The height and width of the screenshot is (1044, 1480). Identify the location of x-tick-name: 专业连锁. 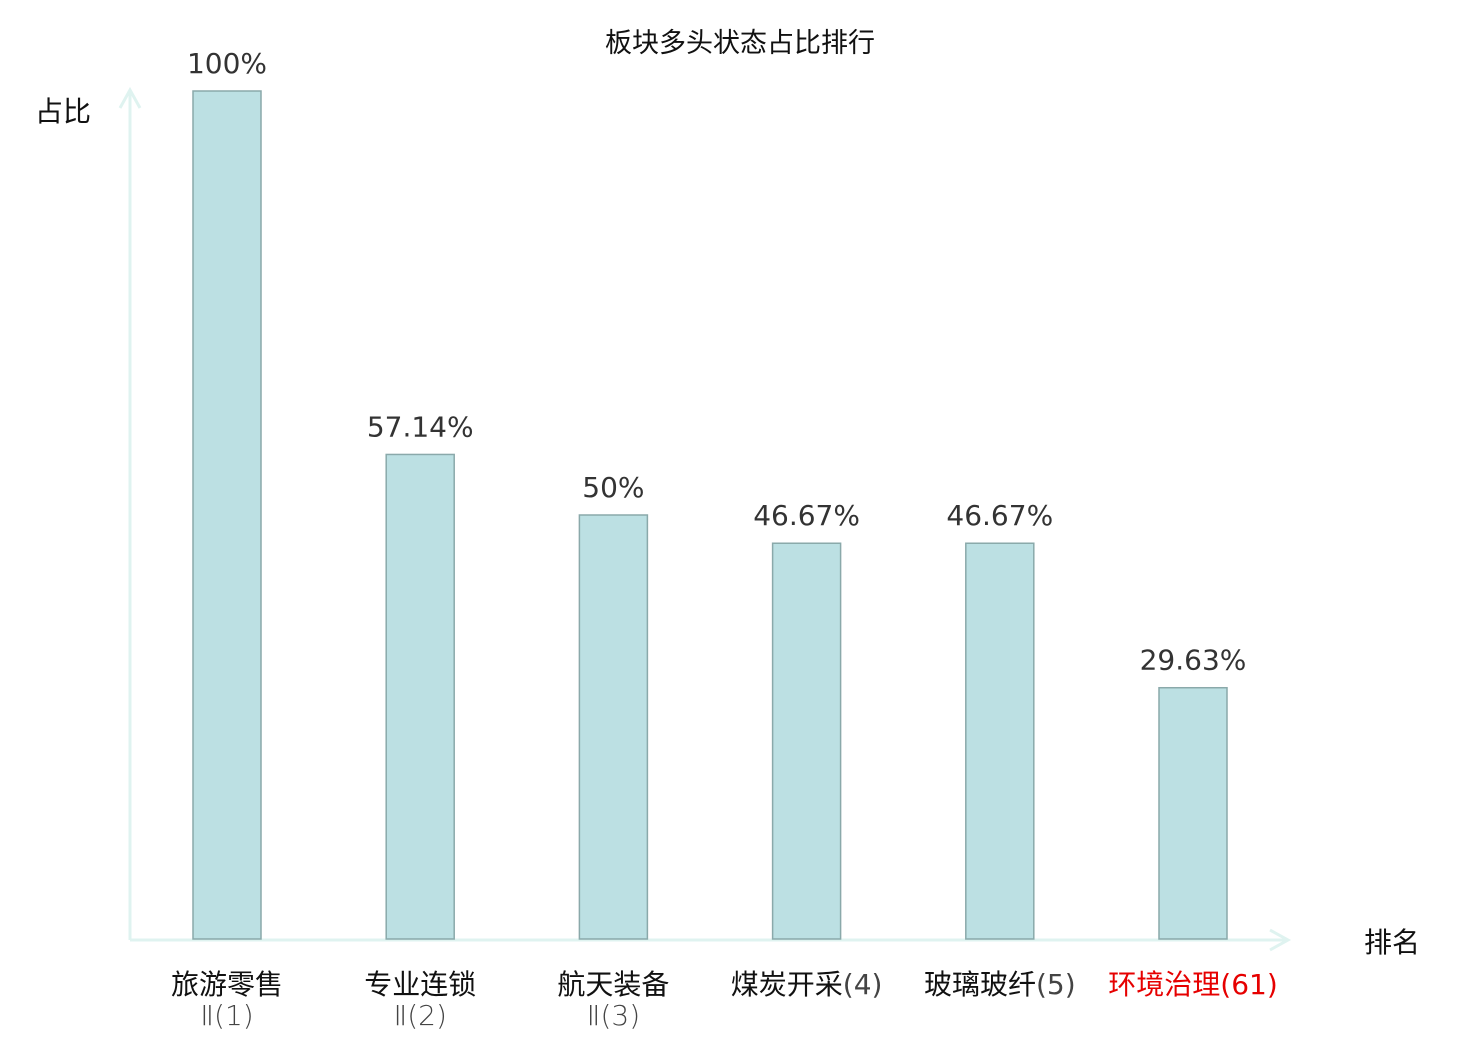
(420, 984).